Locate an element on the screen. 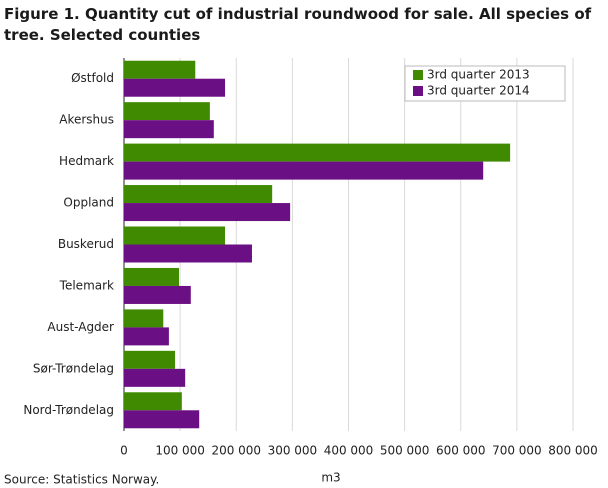 The width and height of the screenshot is (608, 488). legend-label: 3rd quarter 2013 is located at coordinates (478, 75).